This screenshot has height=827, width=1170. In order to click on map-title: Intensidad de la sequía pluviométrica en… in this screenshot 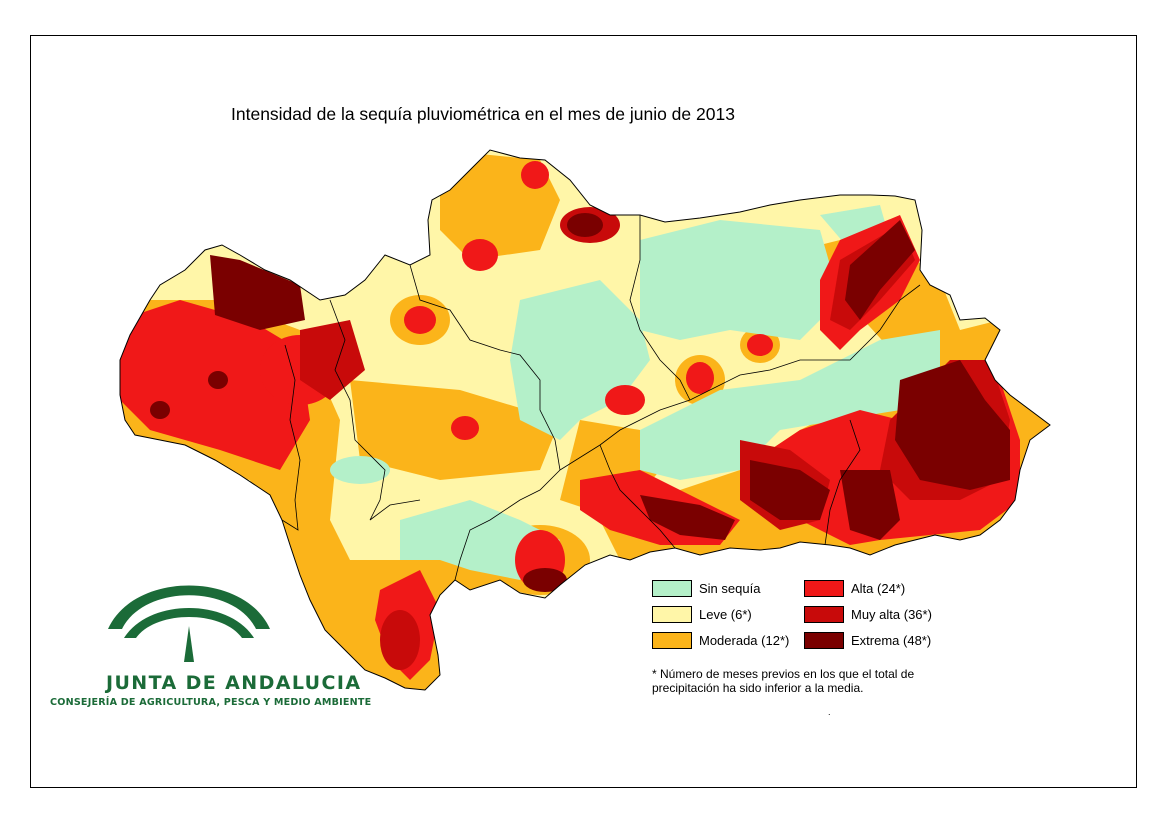, I will do `click(483, 114)`.